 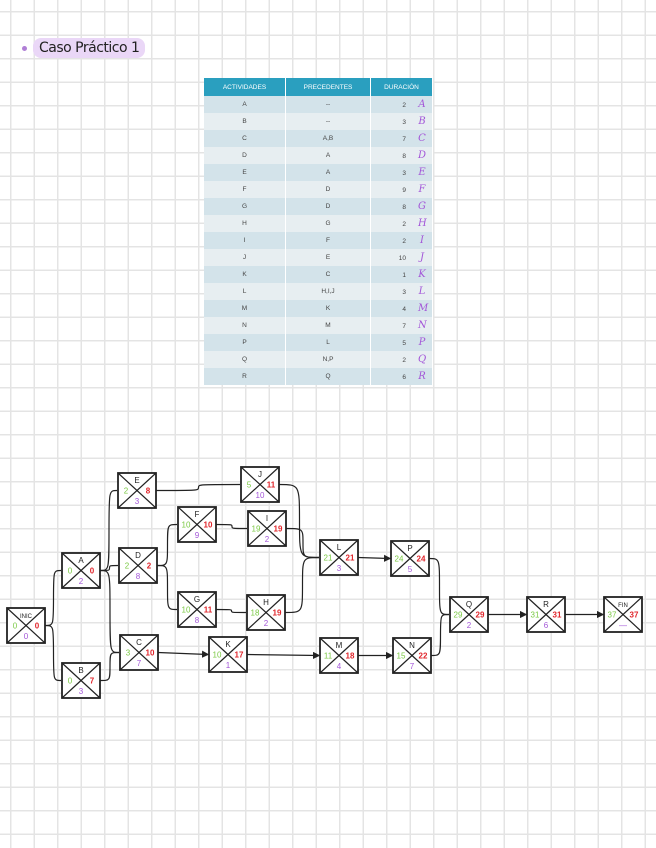 I want to click on precedents-cell: F, so click(x=328, y=240).